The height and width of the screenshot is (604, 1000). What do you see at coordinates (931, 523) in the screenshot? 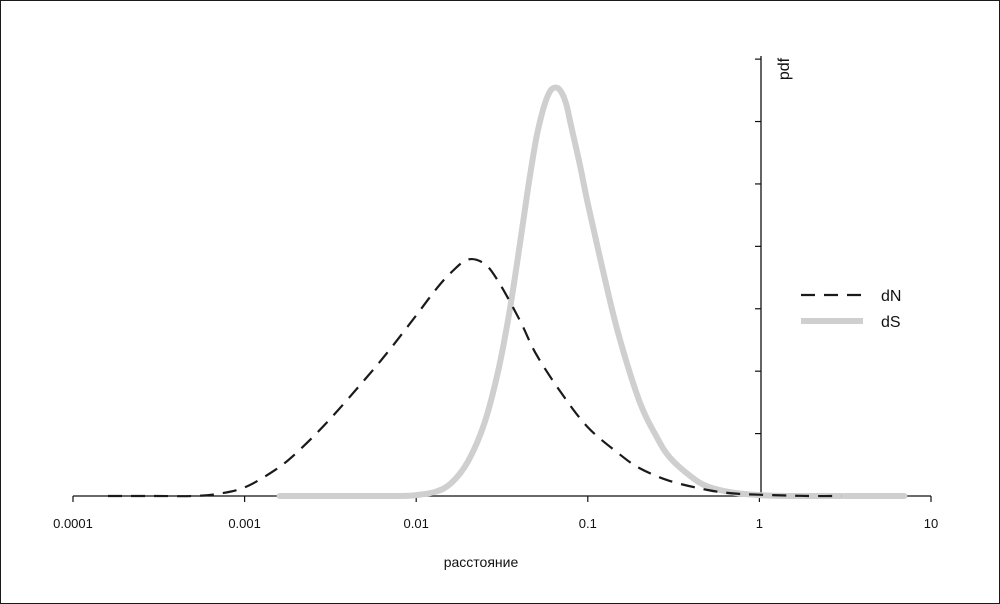
I see `x-tick-label: 10` at bounding box center [931, 523].